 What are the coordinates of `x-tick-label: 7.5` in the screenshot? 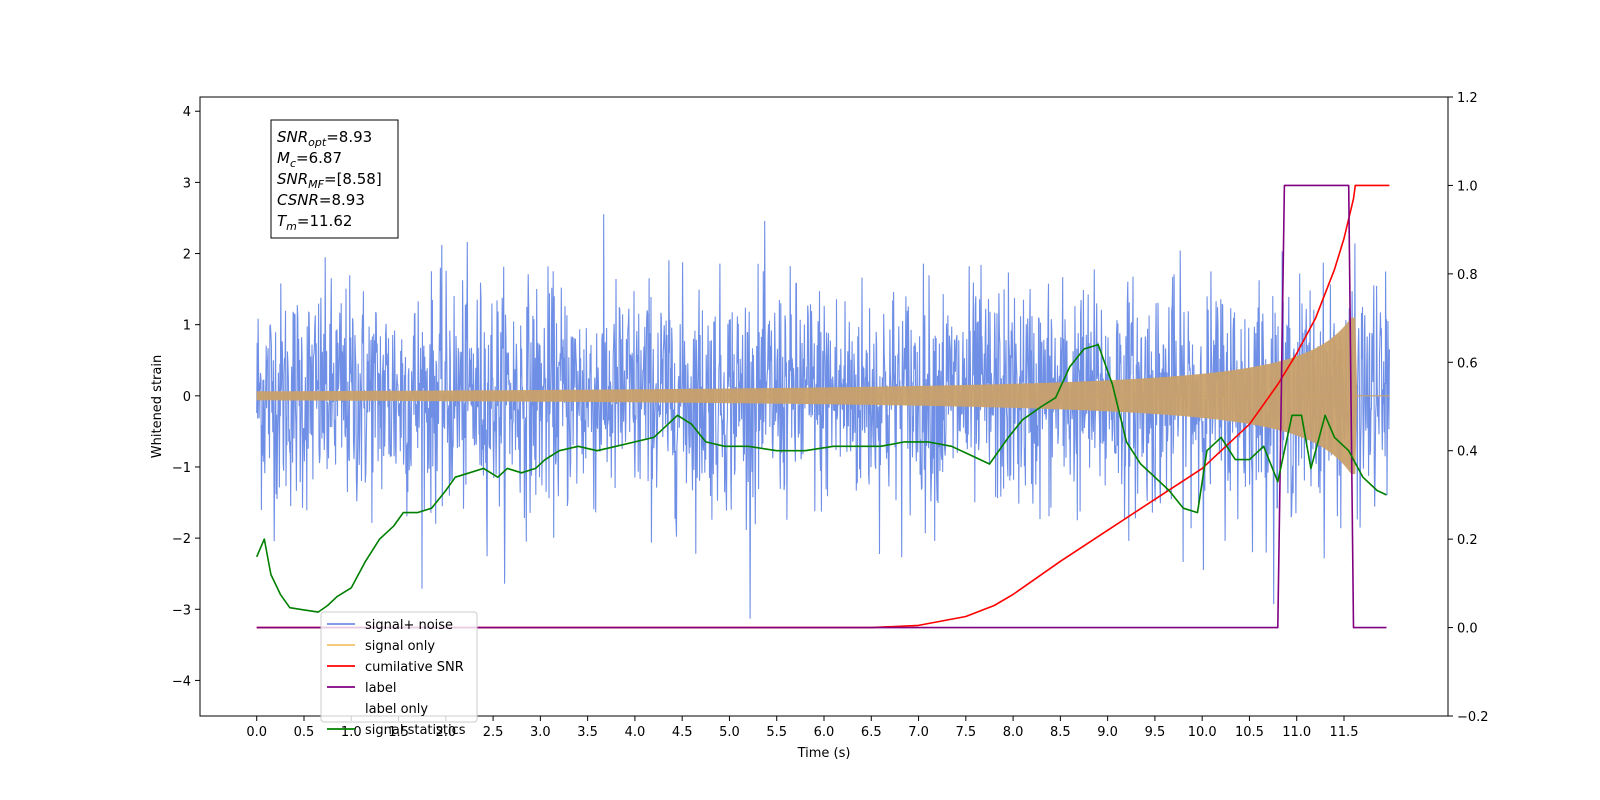 It's located at (965, 732).